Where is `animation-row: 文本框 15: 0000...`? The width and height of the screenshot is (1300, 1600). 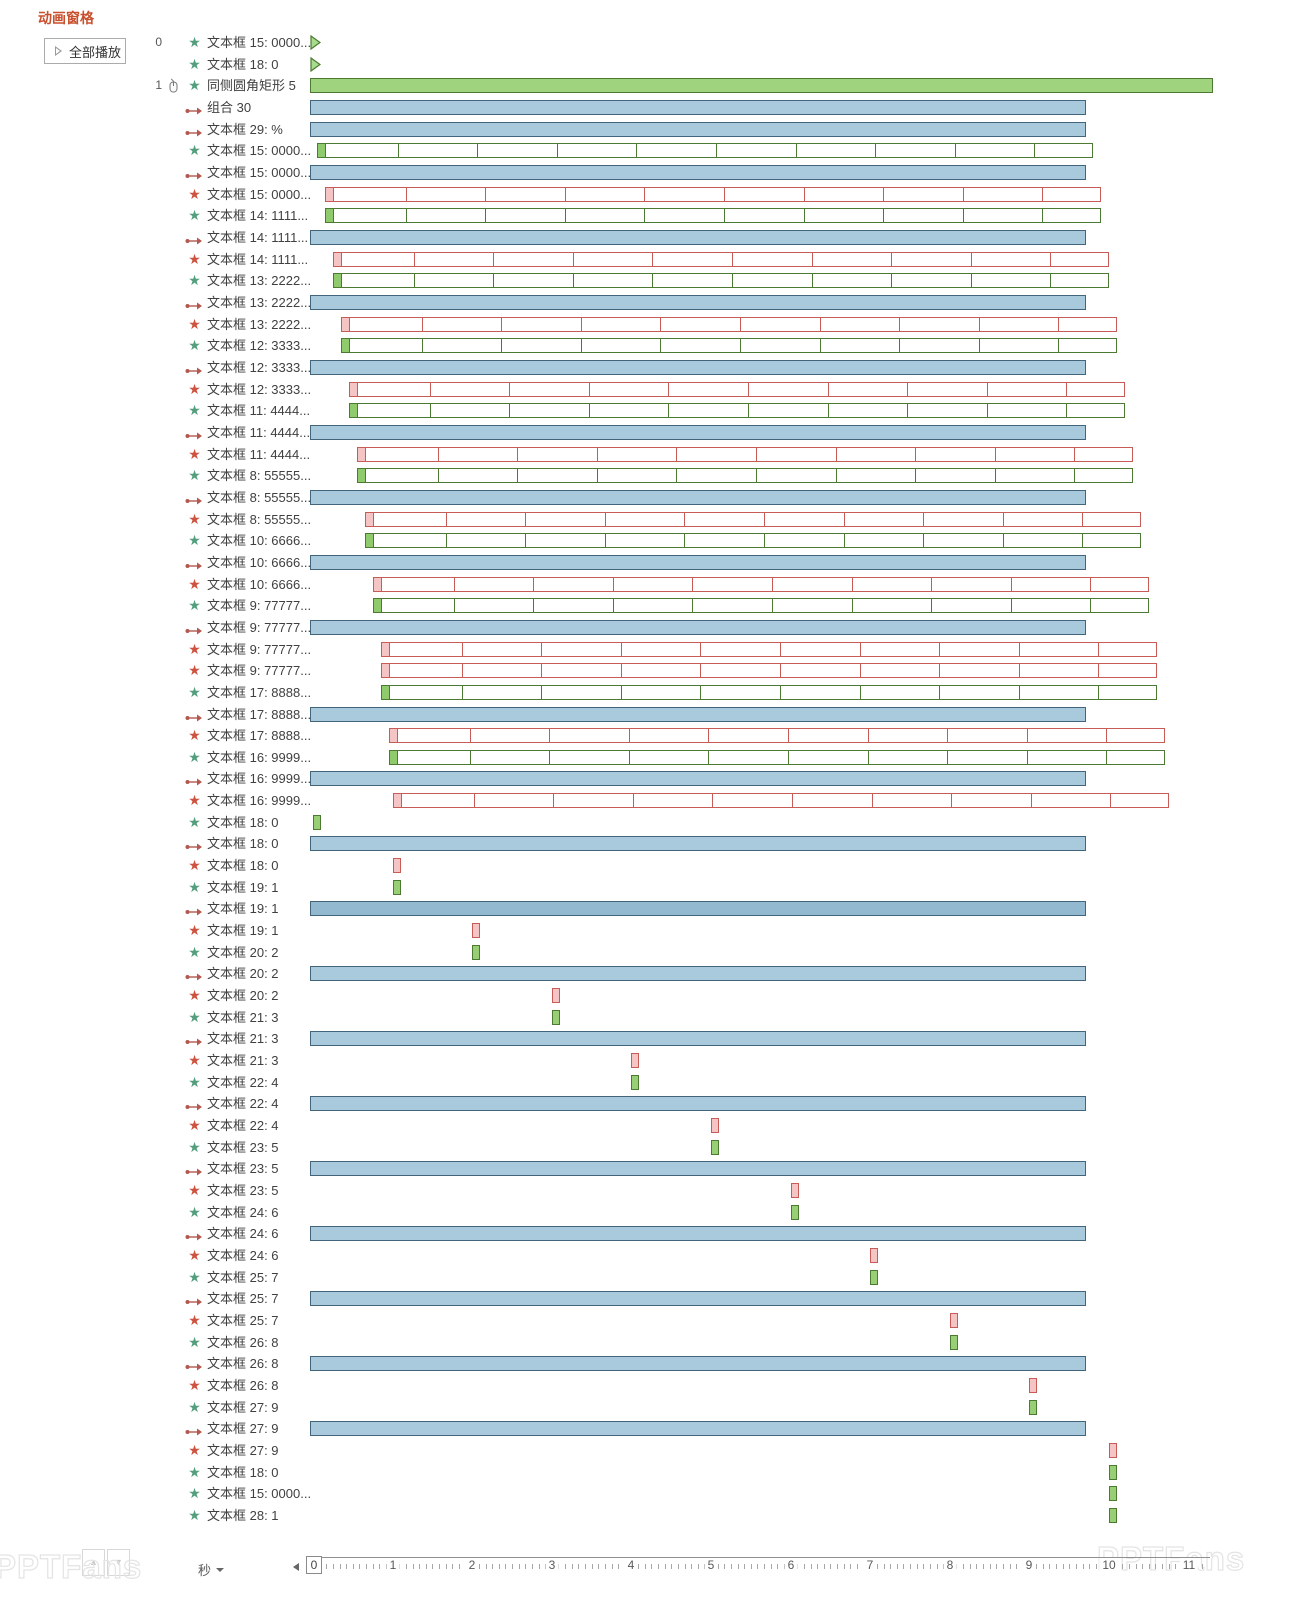 animation-row: 文本框 15: 0000... is located at coordinates (630, 173).